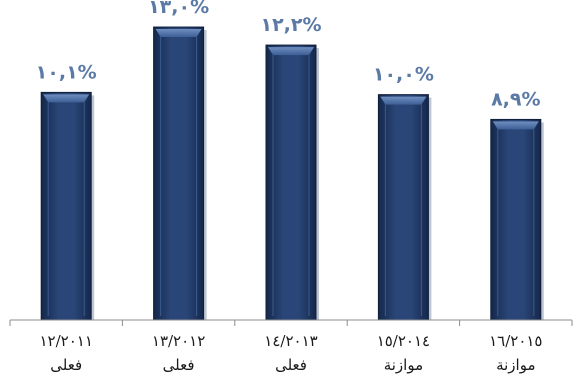 Image resolution: width=581 pixels, height=379 pixels. What do you see at coordinates (403, 75) in the screenshot?
I see `data-label: ١٠,٠%` at bounding box center [403, 75].